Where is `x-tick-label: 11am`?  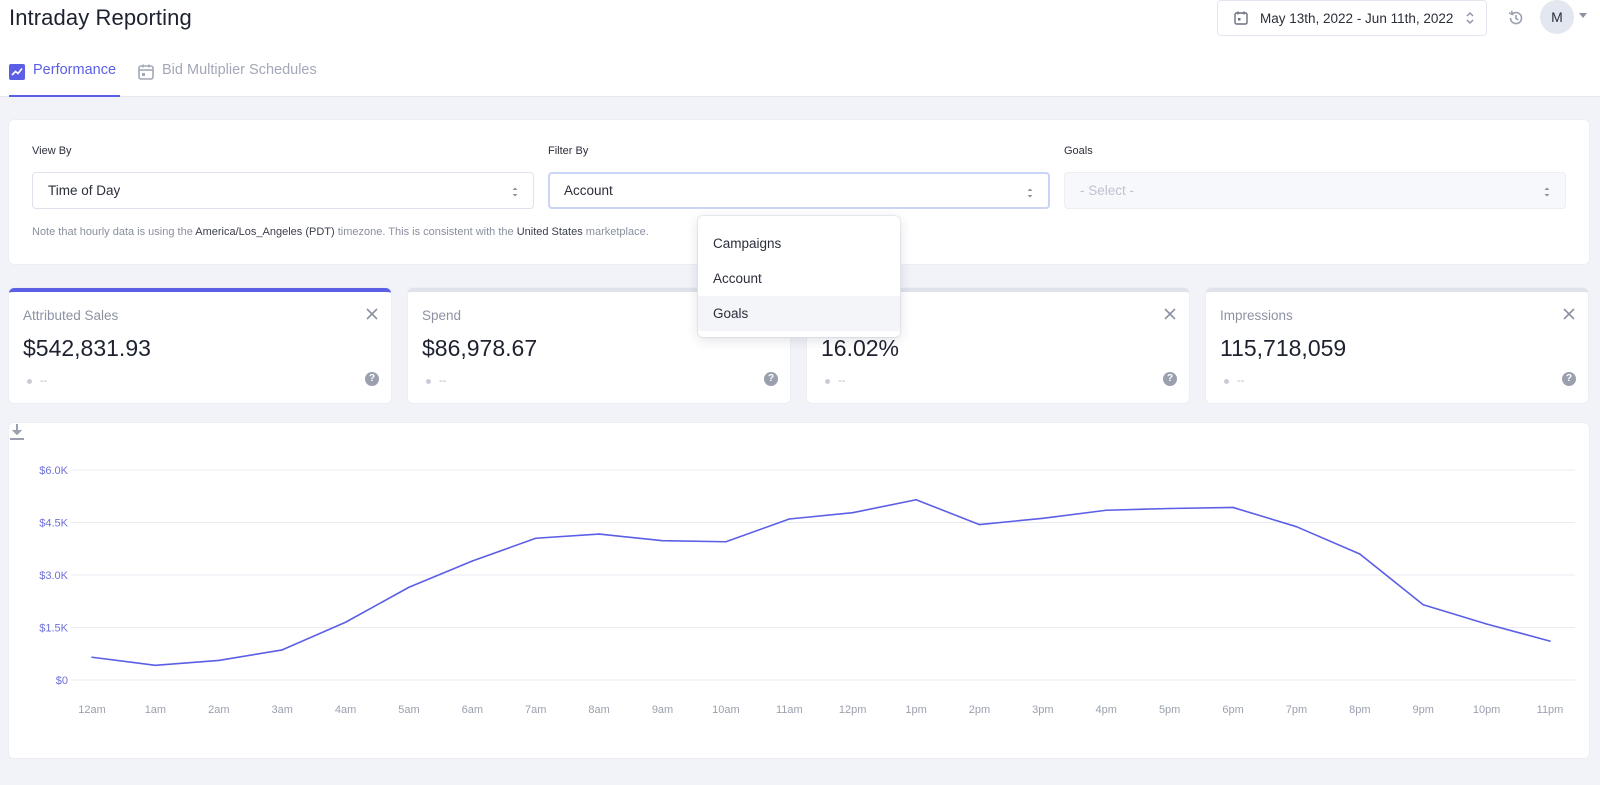
x-tick-label: 11am is located at coordinates (789, 710).